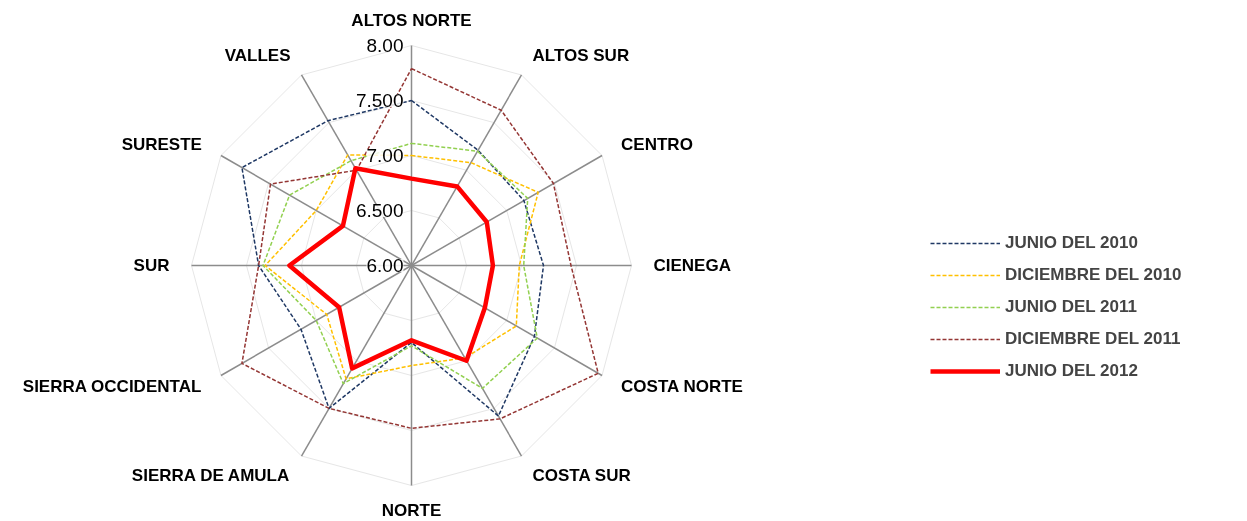 This screenshot has height=521, width=1247. What do you see at coordinates (581, 56) in the screenshot?
I see `spoke-label: ALTOS SUR` at bounding box center [581, 56].